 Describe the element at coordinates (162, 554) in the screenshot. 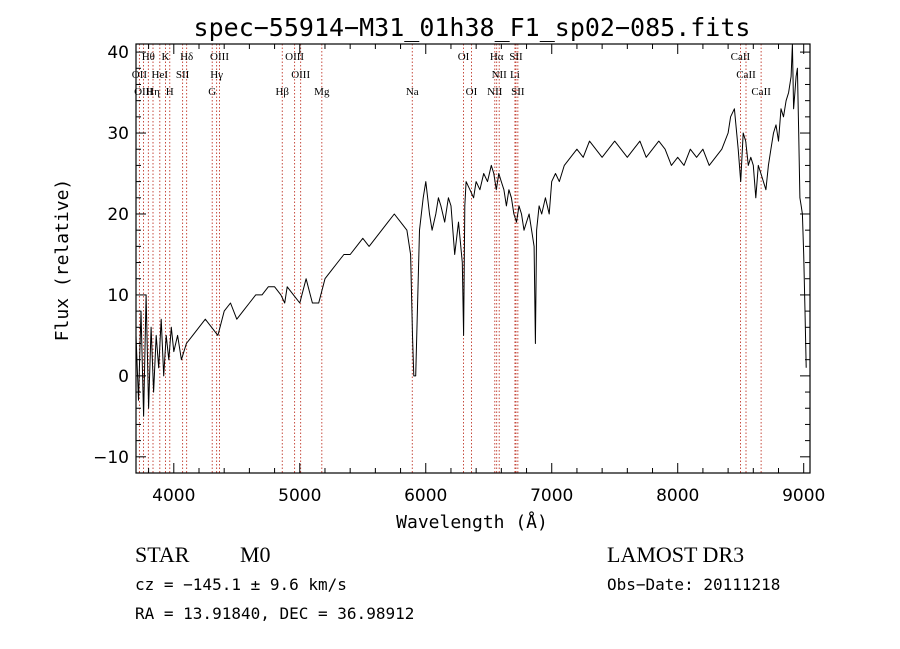

I see `object-class: STAR` at that location.